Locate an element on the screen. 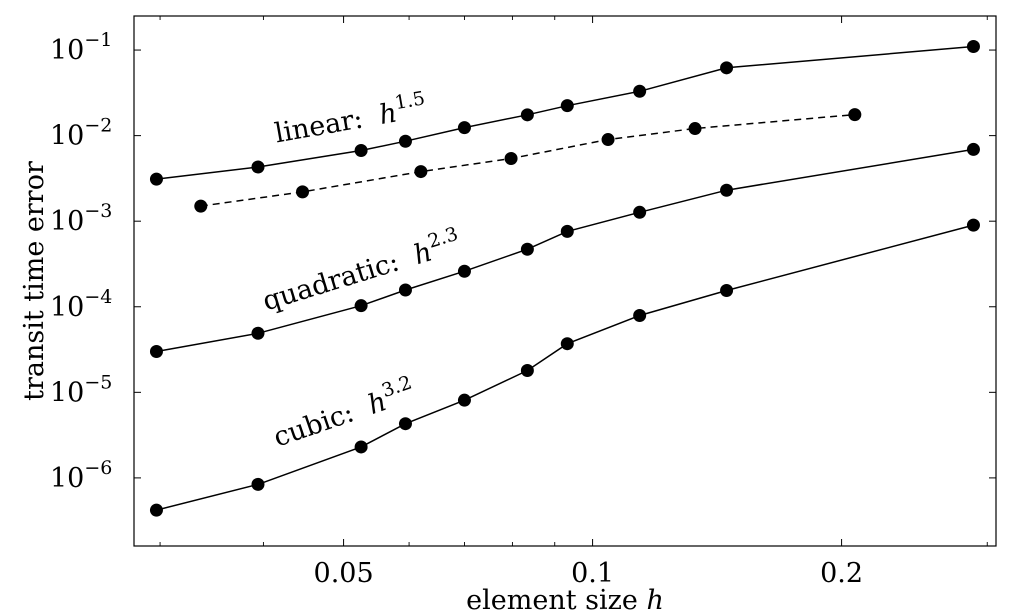 The height and width of the screenshot is (614, 1018). y-tick-label: 10⁻⁴ is located at coordinates (81, 304).